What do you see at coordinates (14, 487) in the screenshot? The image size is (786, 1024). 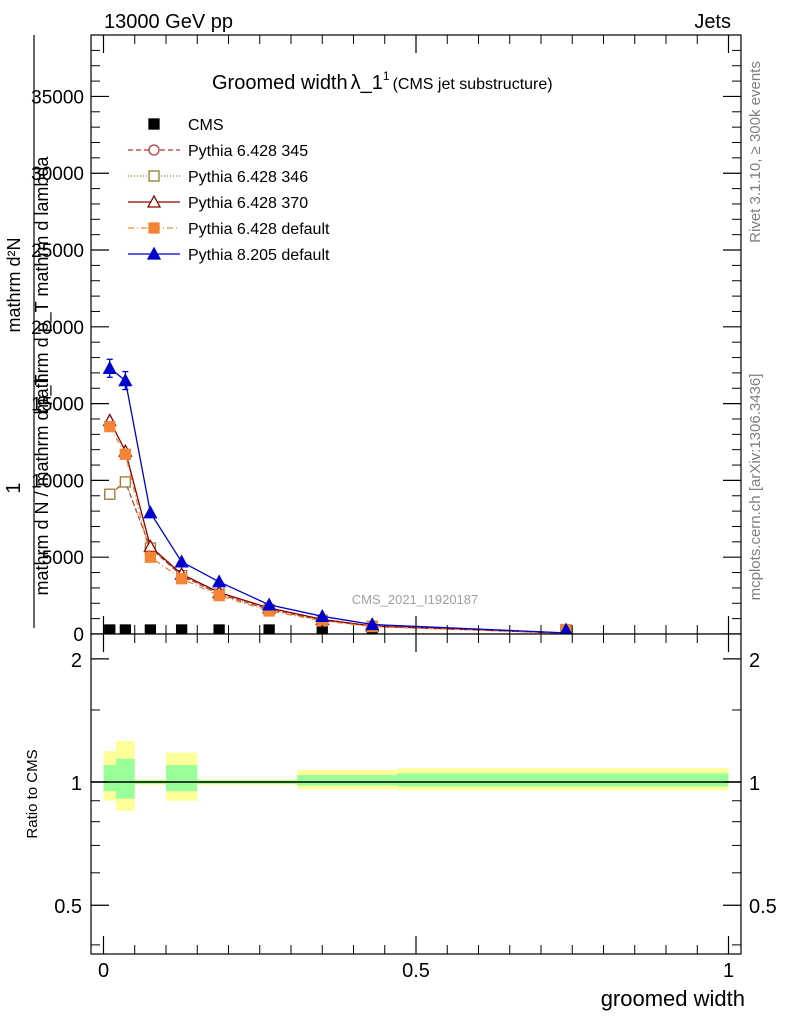 I see `y-label-line3: 1` at bounding box center [14, 487].